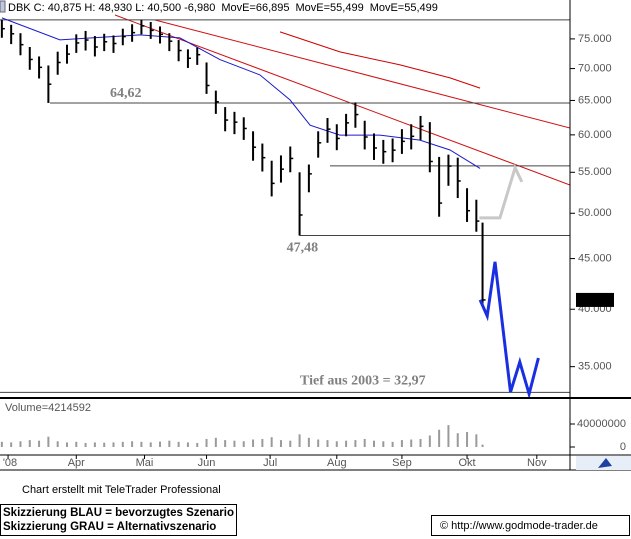  What do you see at coordinates (303, 248) in the screenshot?
I see `annotation: 47,48` at bounding box center [303, 248].